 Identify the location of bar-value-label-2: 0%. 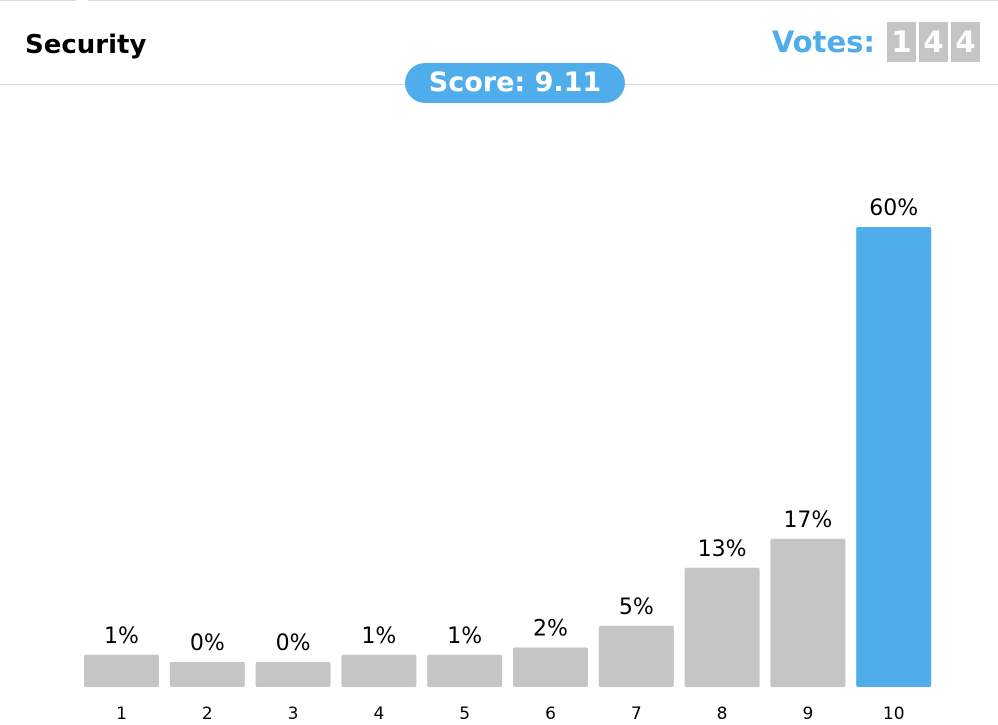
(207, 643).